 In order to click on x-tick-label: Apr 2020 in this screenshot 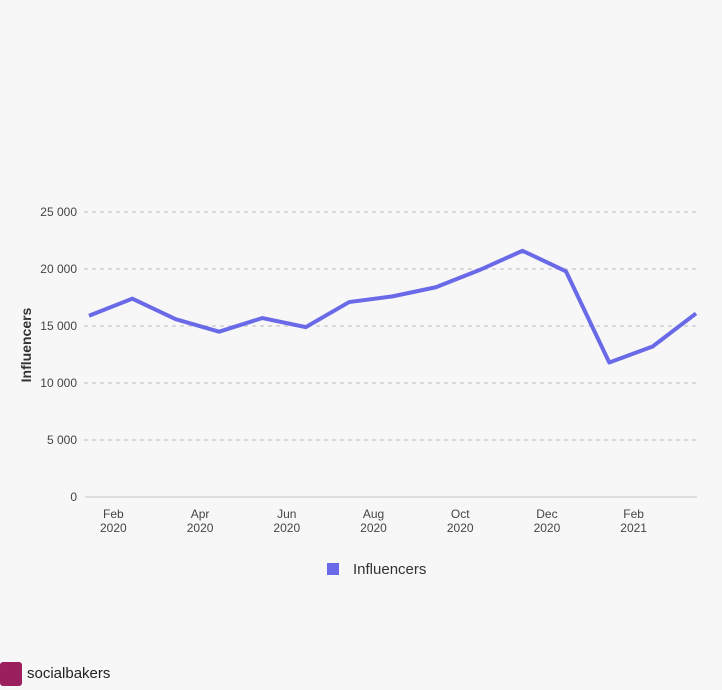, I will do `click(200, 521)`.